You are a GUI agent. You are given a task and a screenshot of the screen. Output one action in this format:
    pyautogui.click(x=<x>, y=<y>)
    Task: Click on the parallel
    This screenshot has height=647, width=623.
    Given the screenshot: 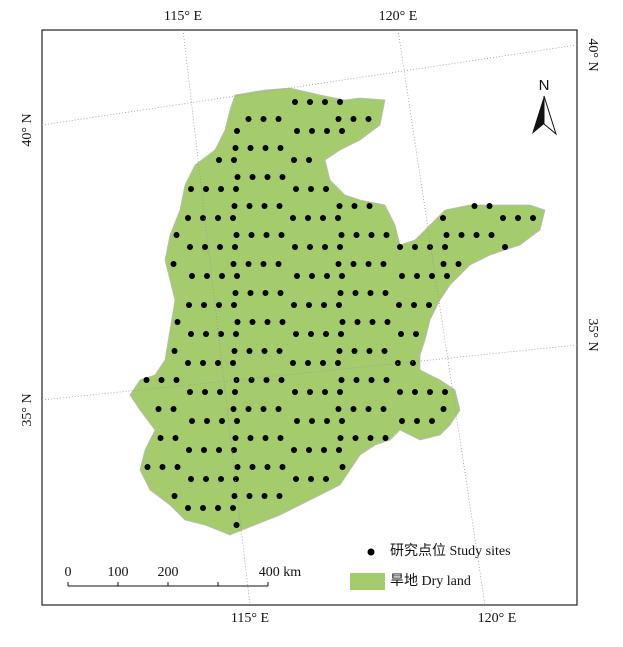 What is the action you would take?
    pyautogui.click(x=309, y=85)
    